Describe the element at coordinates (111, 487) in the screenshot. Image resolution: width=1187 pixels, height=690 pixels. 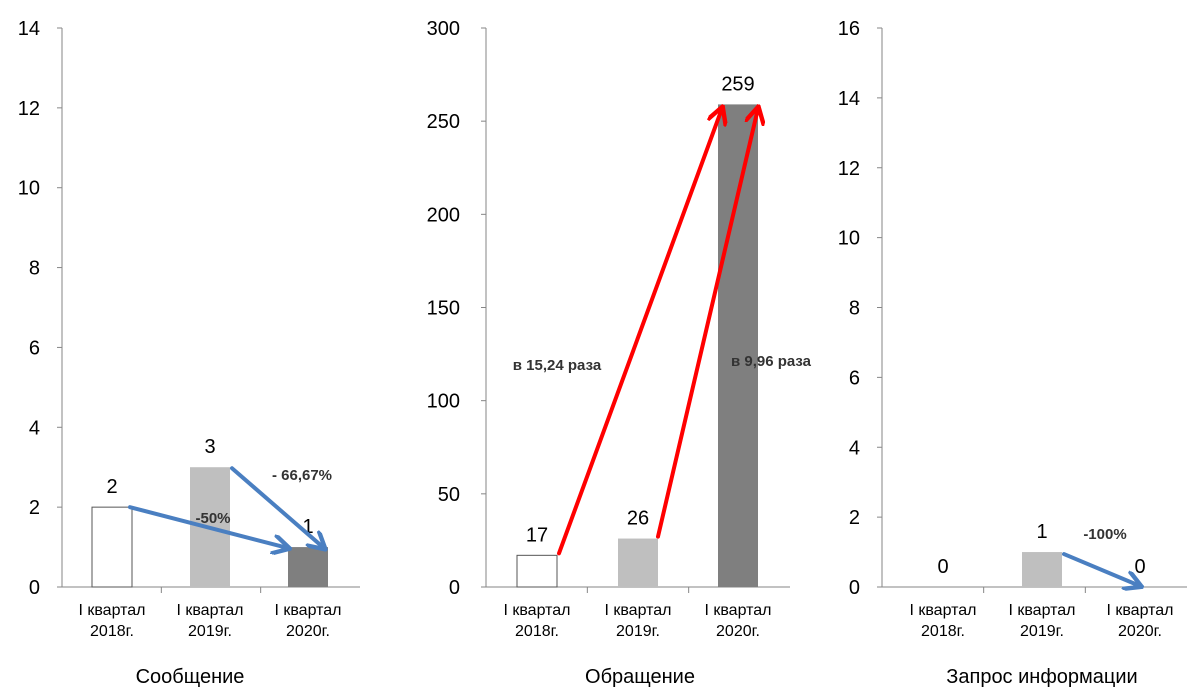
I see `data-label: 2` at that location.